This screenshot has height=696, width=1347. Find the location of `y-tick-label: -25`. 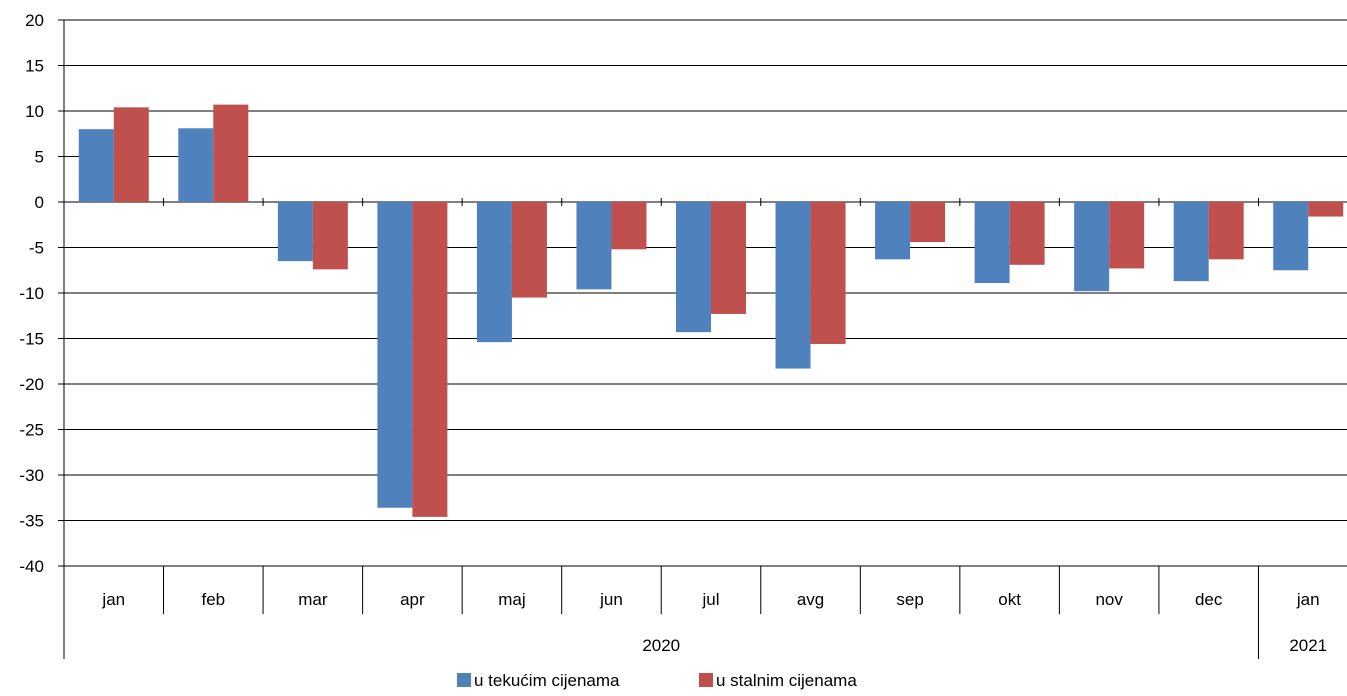

y-tick-label: -25 is located at coordinates (31, 430).